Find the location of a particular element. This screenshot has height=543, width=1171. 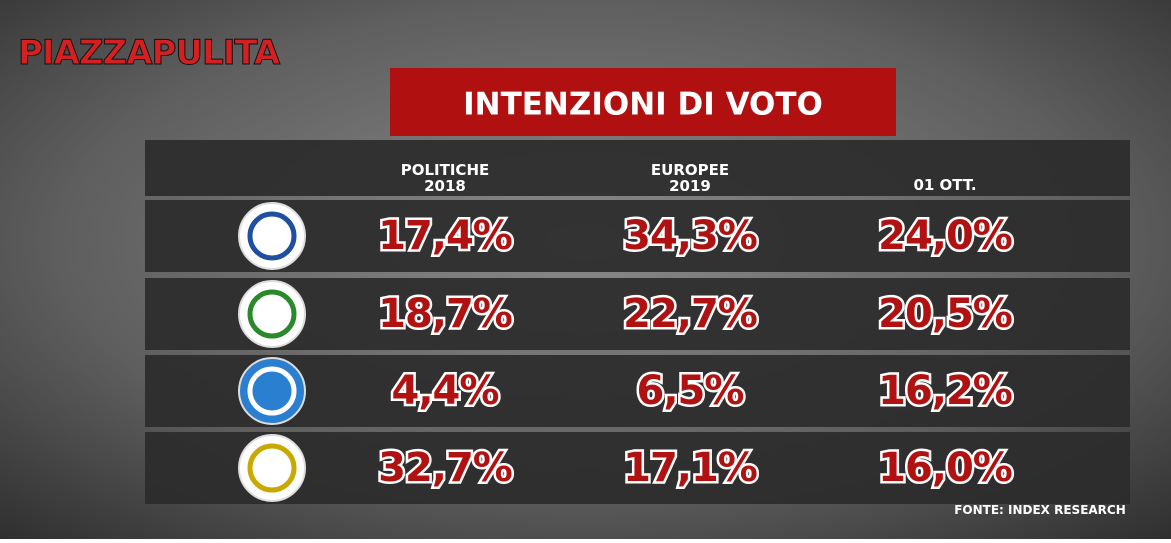

cell-value: 16,0% is located at coordinates (945, 468).